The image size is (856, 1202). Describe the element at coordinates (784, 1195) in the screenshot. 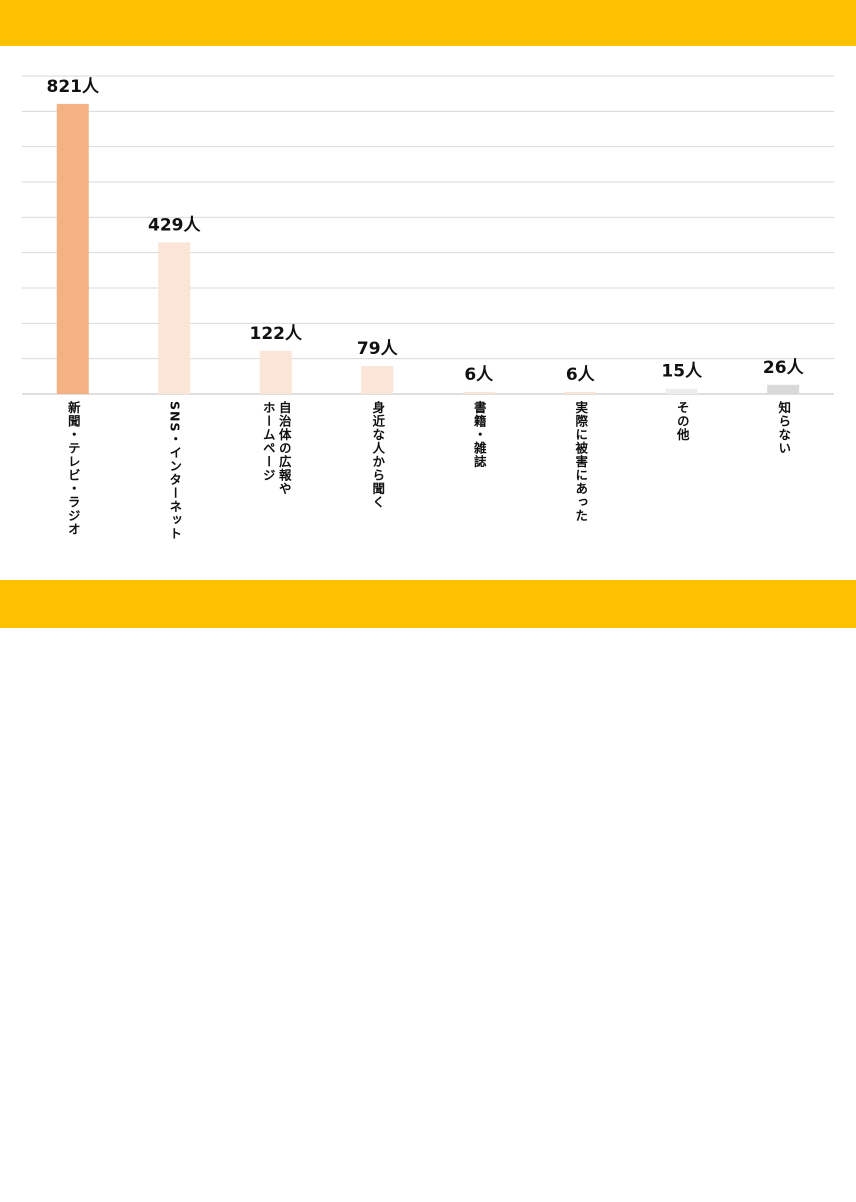

I see `logo-url: www.navit-j.com` at that location.